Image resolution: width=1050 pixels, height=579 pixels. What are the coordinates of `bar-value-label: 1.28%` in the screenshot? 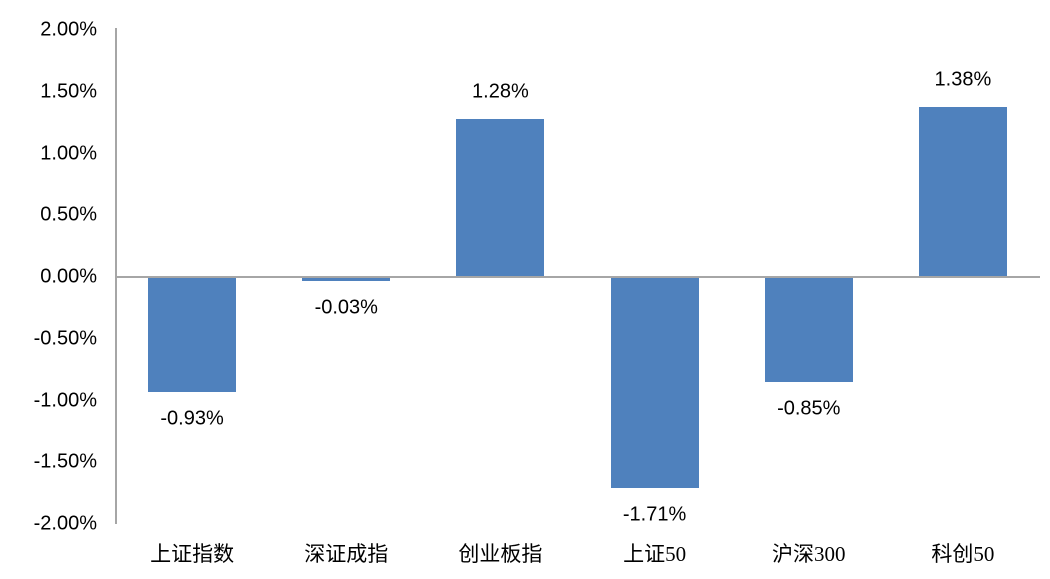 It's located at (500, 91).